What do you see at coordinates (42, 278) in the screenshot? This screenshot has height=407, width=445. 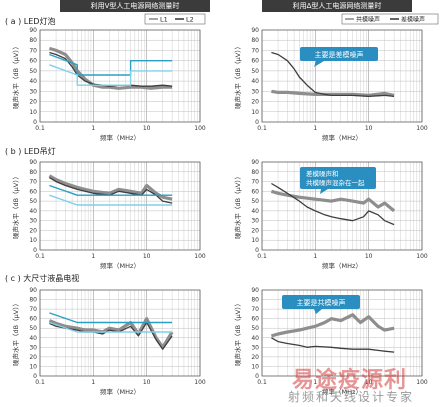 I see `row-label-c: ( c ) 大尺寸液晶电视` at bounding box center [42, 278].